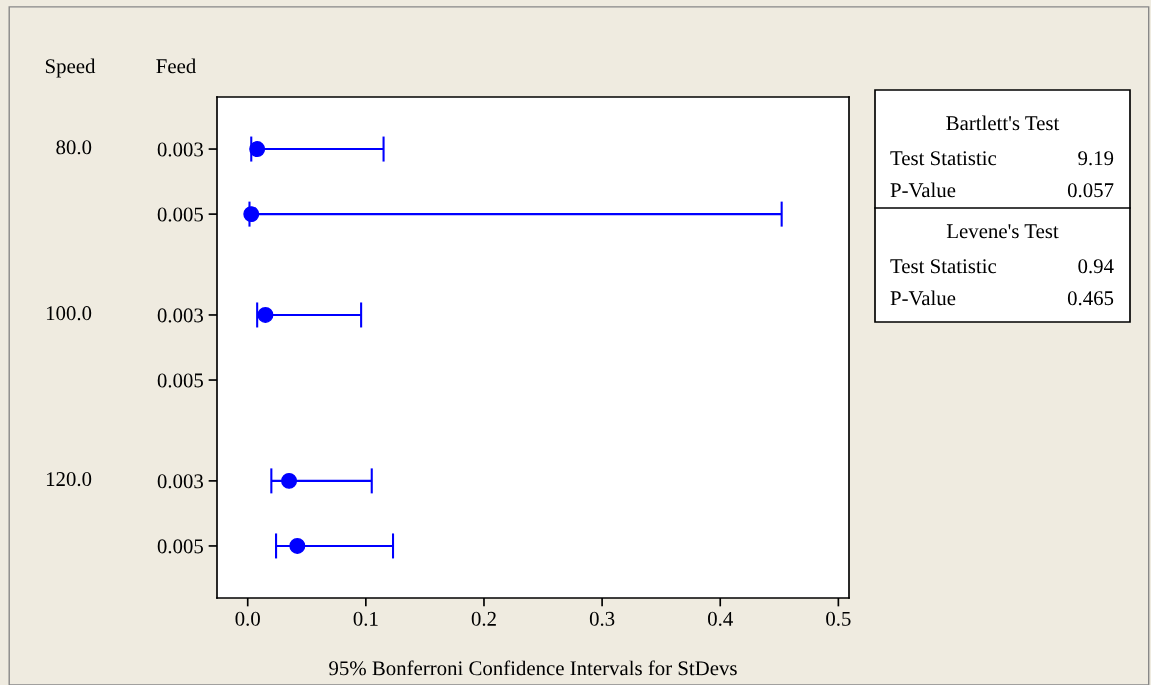 The image size is (1151, 685). What do you see at coordinates (1090, 190) in the screenshot?
I see `text: 0.057` at bounding box center [1090, 190].